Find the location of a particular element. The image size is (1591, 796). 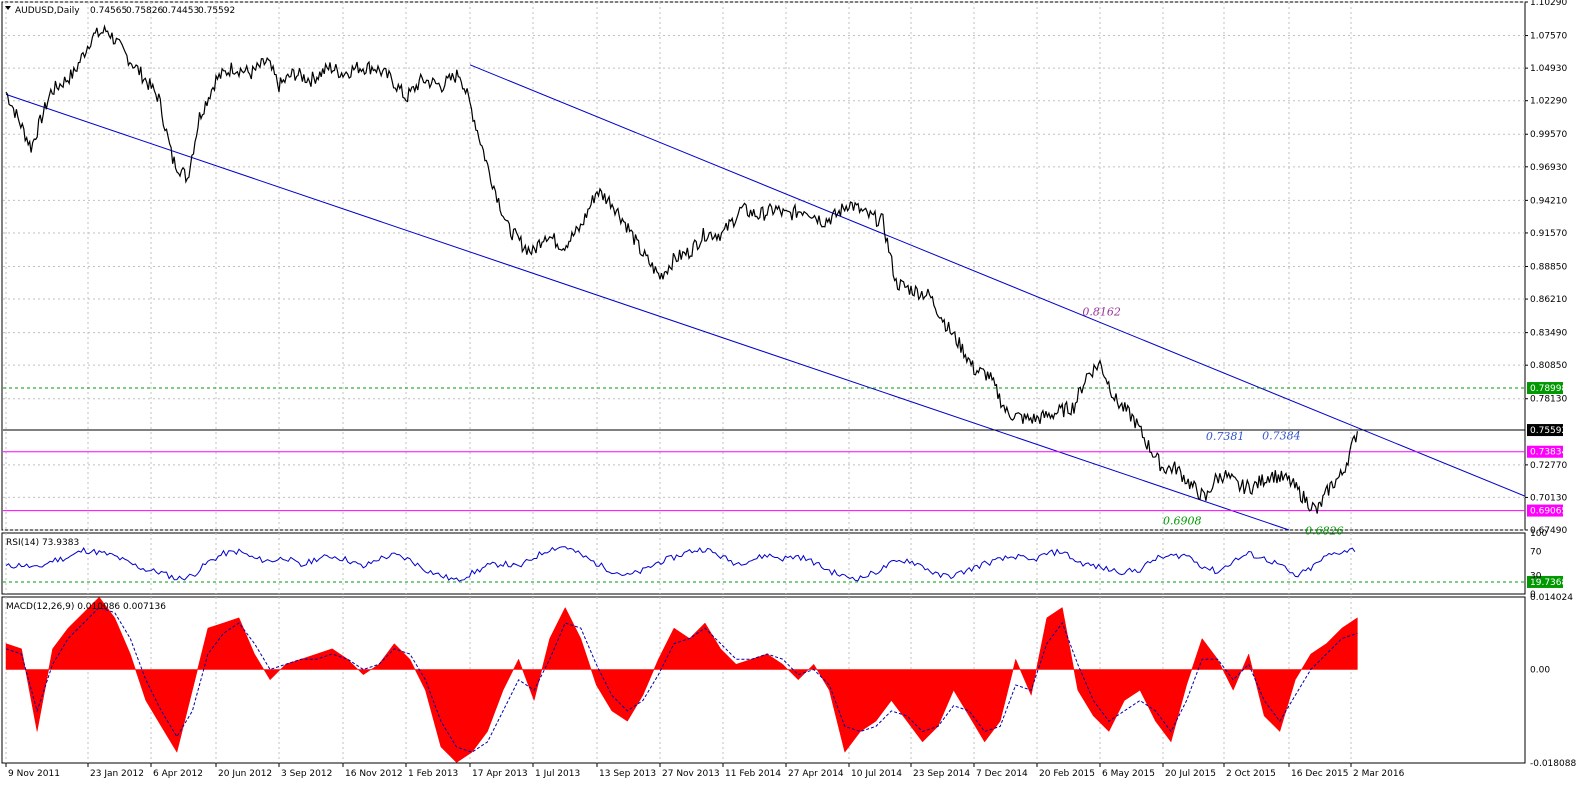

rsi-series: 19.7368 is located at coordinates (785, 567).